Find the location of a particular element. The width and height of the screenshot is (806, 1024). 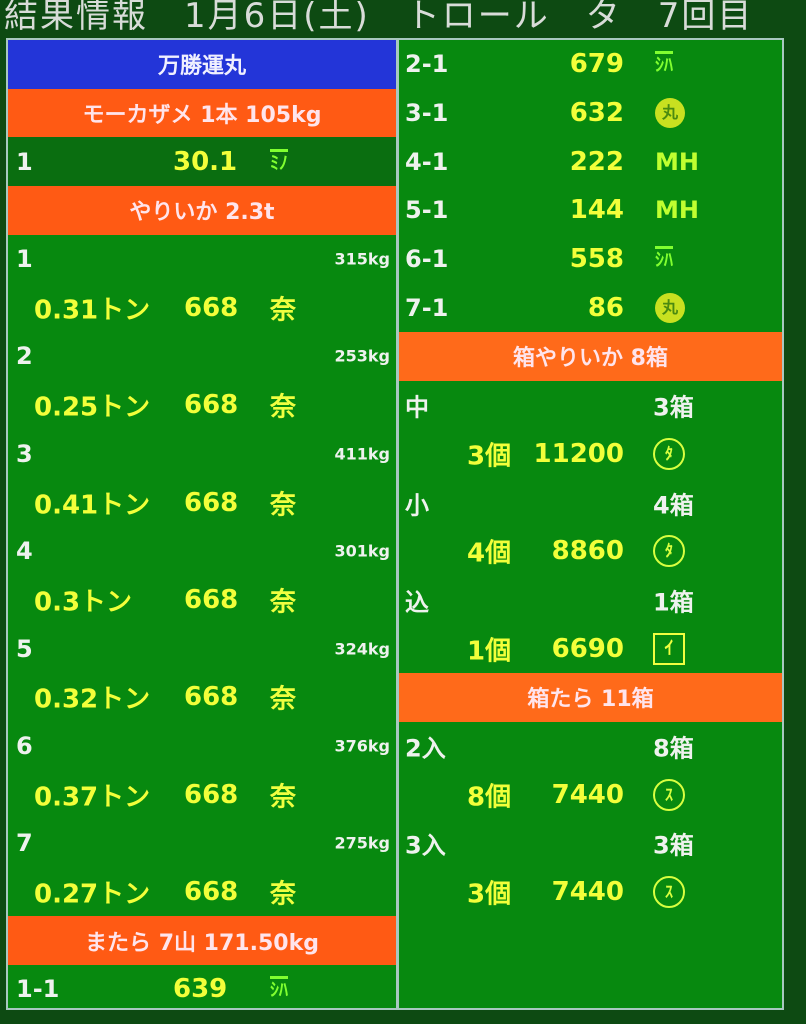

lot-detail-row: 0.41トン 668 奈 is located at coordinates (202, 502).